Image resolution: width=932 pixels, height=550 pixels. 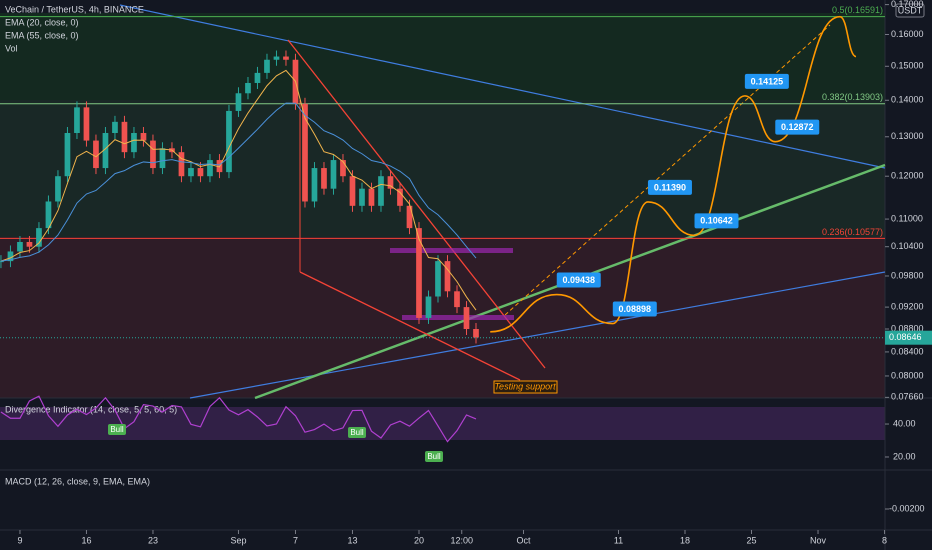 I want to click on currency: USDT, so click(x=910, y=10).